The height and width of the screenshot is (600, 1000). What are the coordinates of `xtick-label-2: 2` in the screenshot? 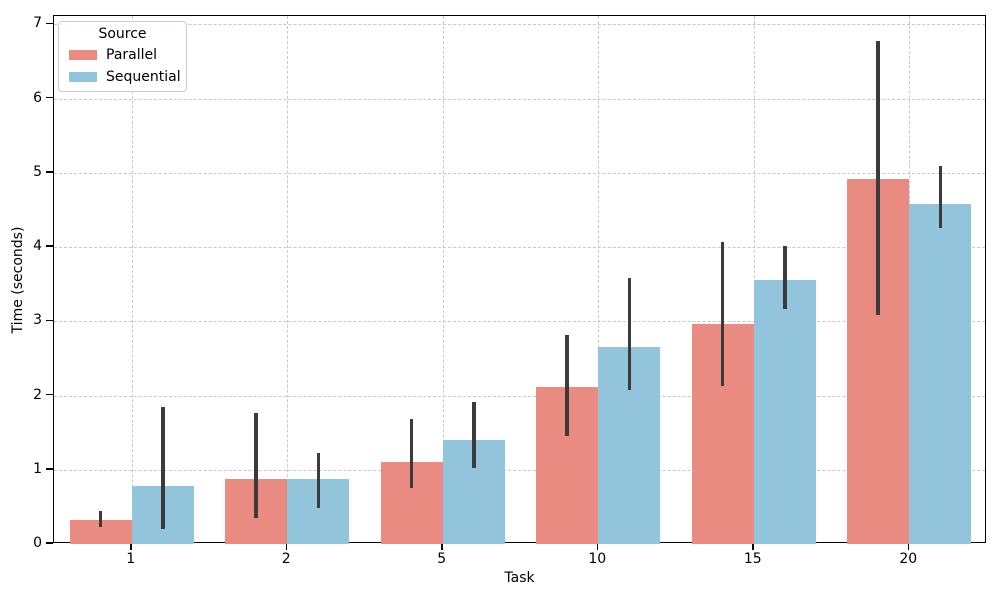 It's located at (286, 559).